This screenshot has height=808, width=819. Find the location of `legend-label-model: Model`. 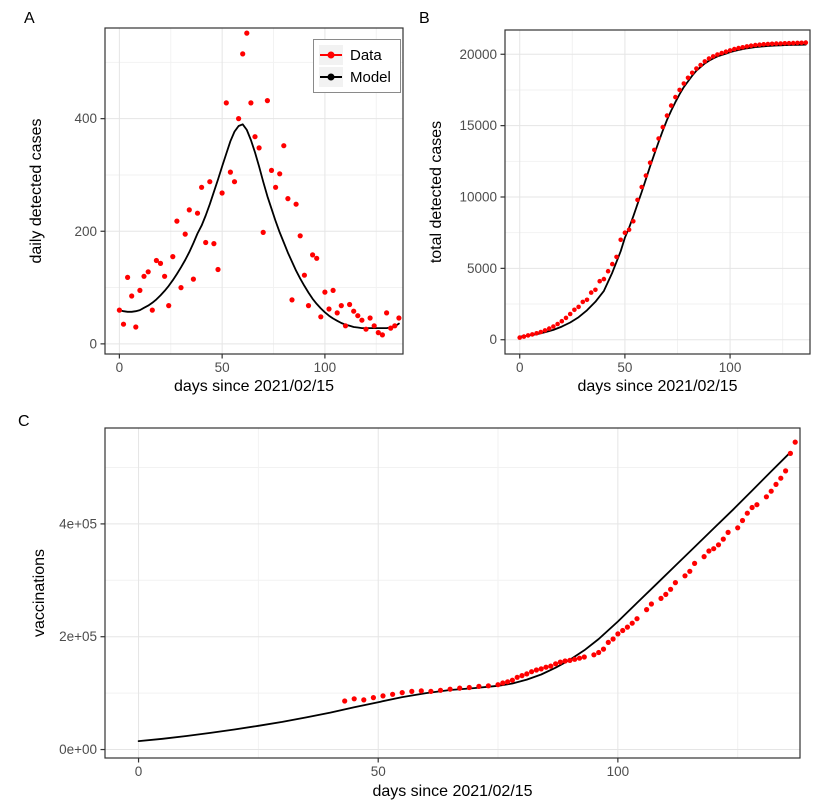

legend-label-model: Model is located at coordinates (370, 77).